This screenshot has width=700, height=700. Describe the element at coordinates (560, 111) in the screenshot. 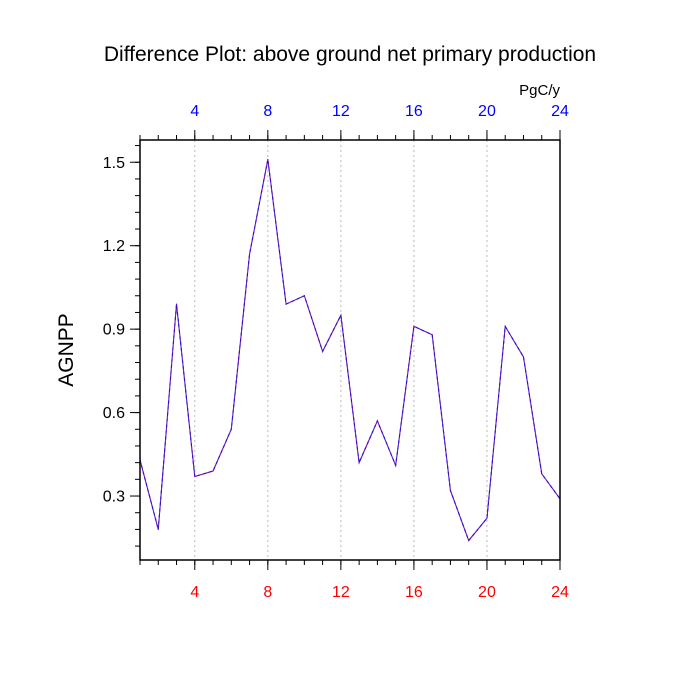

I see `x-tick-label-top: 24` at that location.